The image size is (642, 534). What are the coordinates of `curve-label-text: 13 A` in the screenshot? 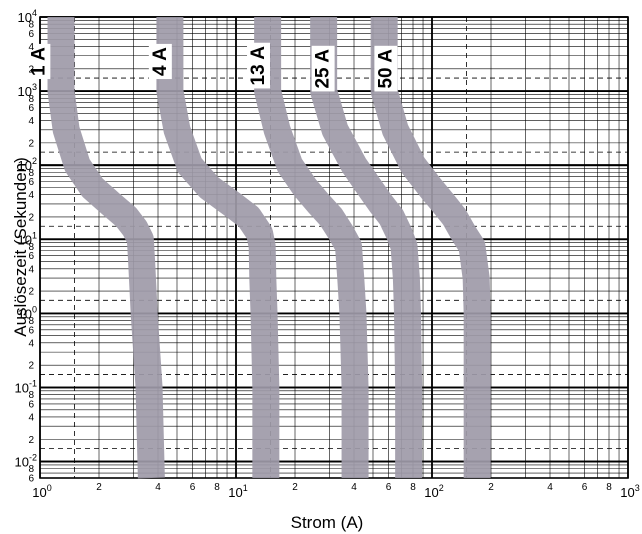 It's located at (258, 66).